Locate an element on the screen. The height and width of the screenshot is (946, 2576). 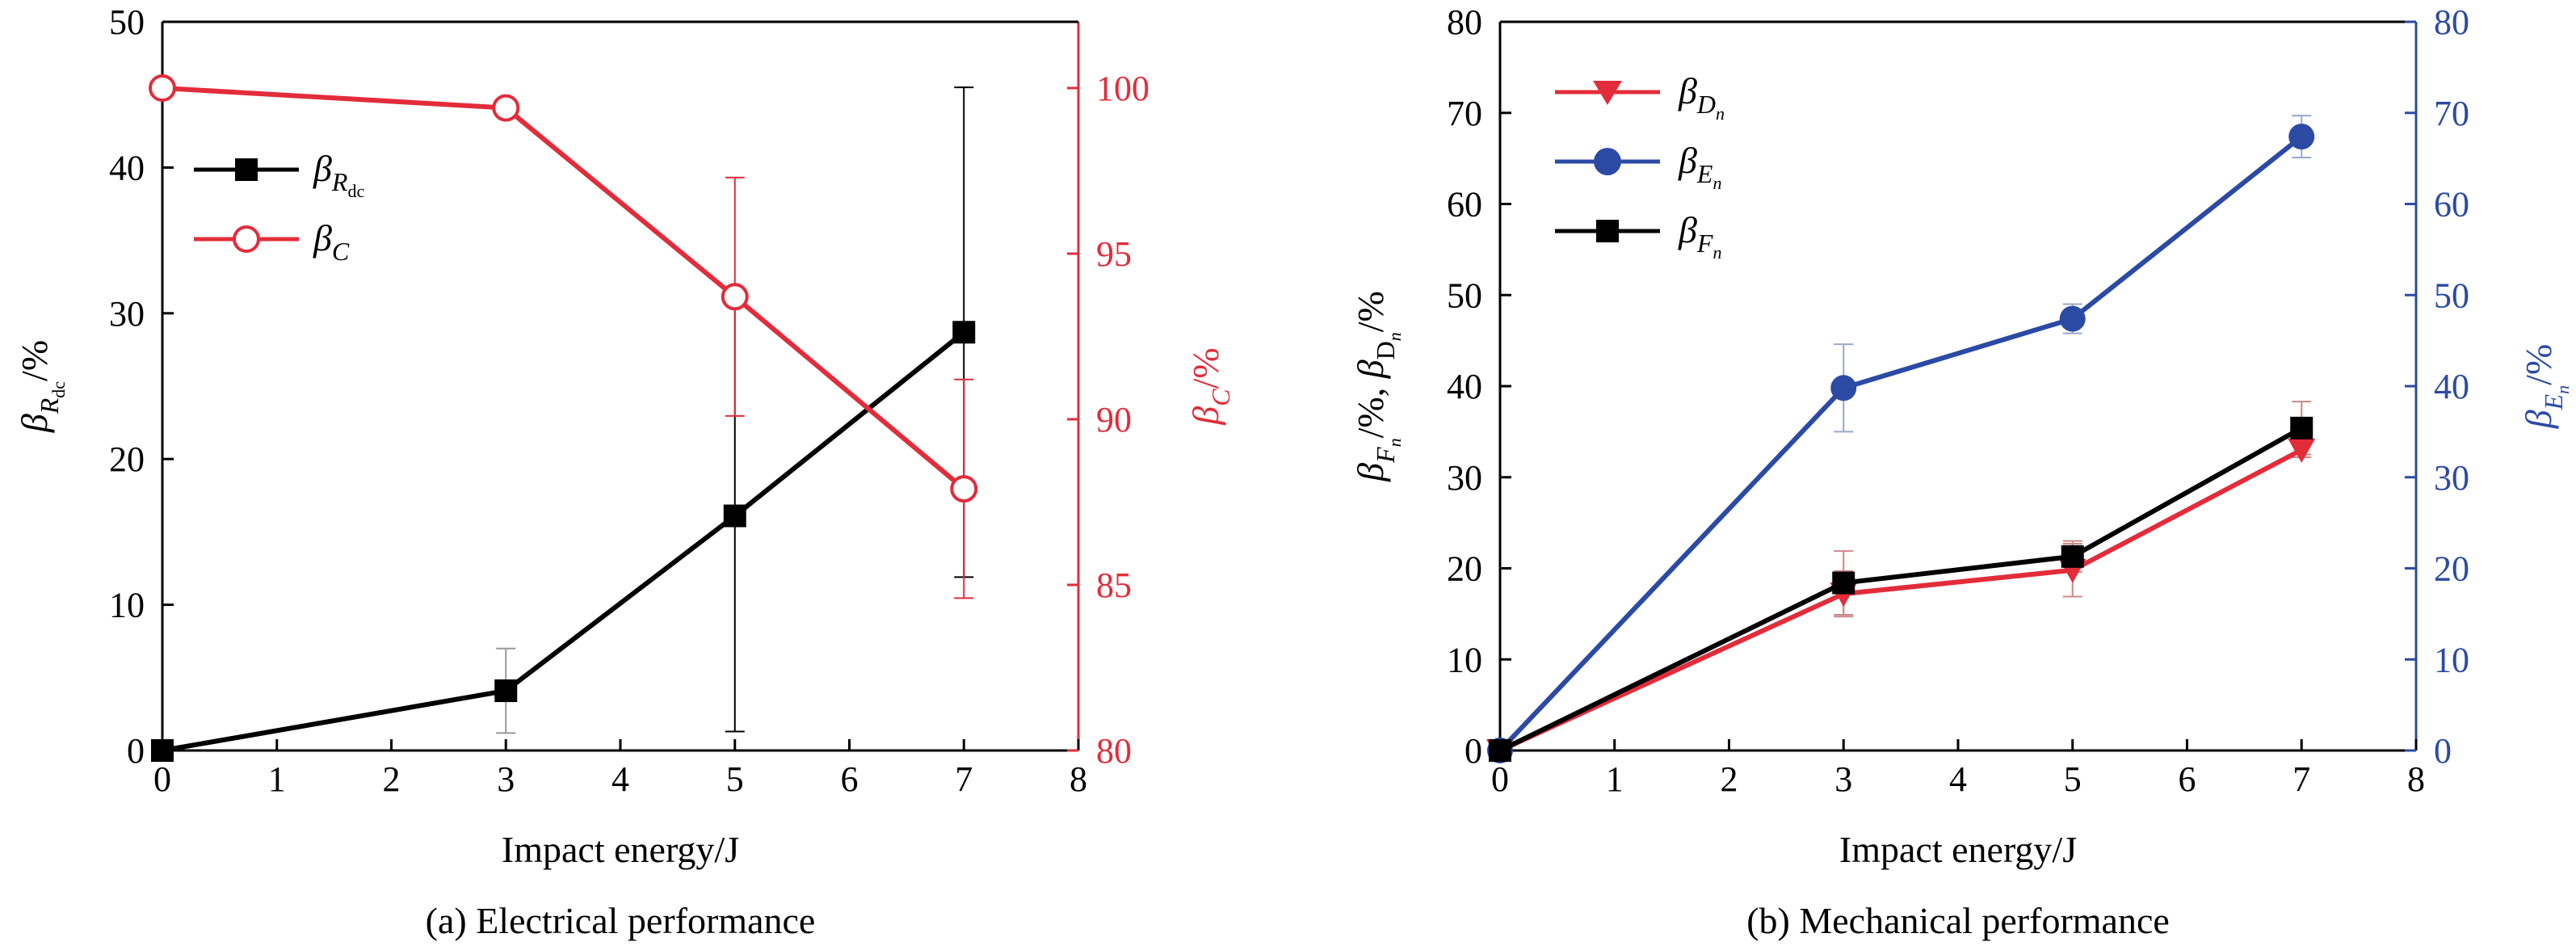
legend-marker-triangle-down is located at coordinates (1607, 93).